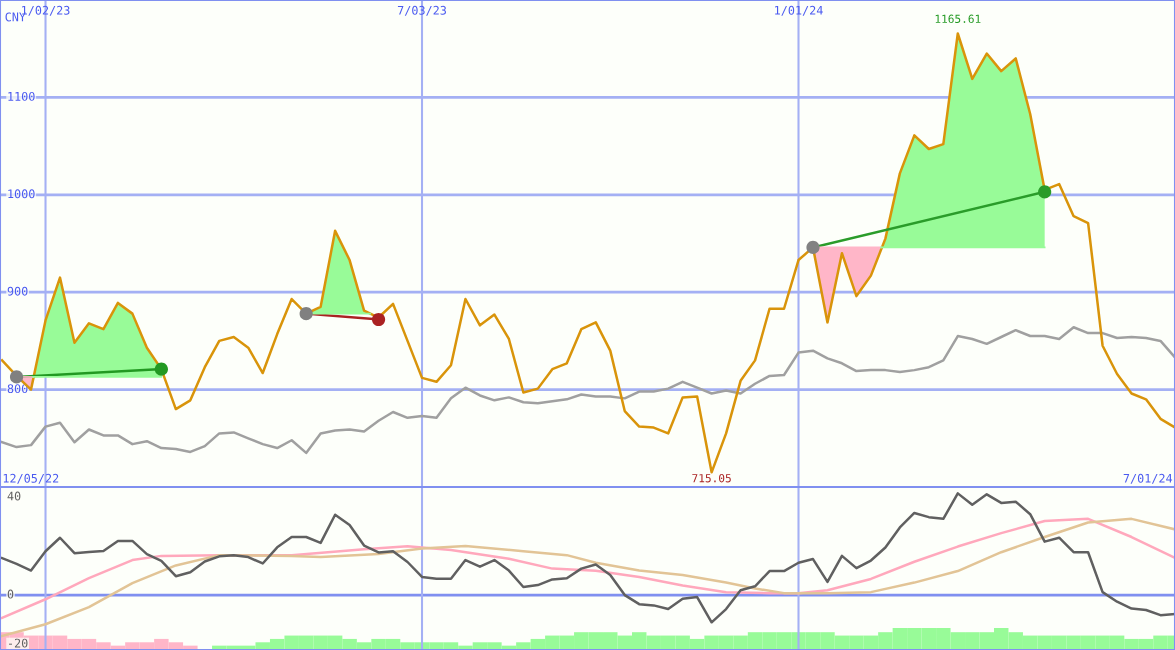 This screenshot has width=1175, height=650. Describe the element at coordinates (711, 478) in the screenshot. I see `annotation: 715.05` at that location.